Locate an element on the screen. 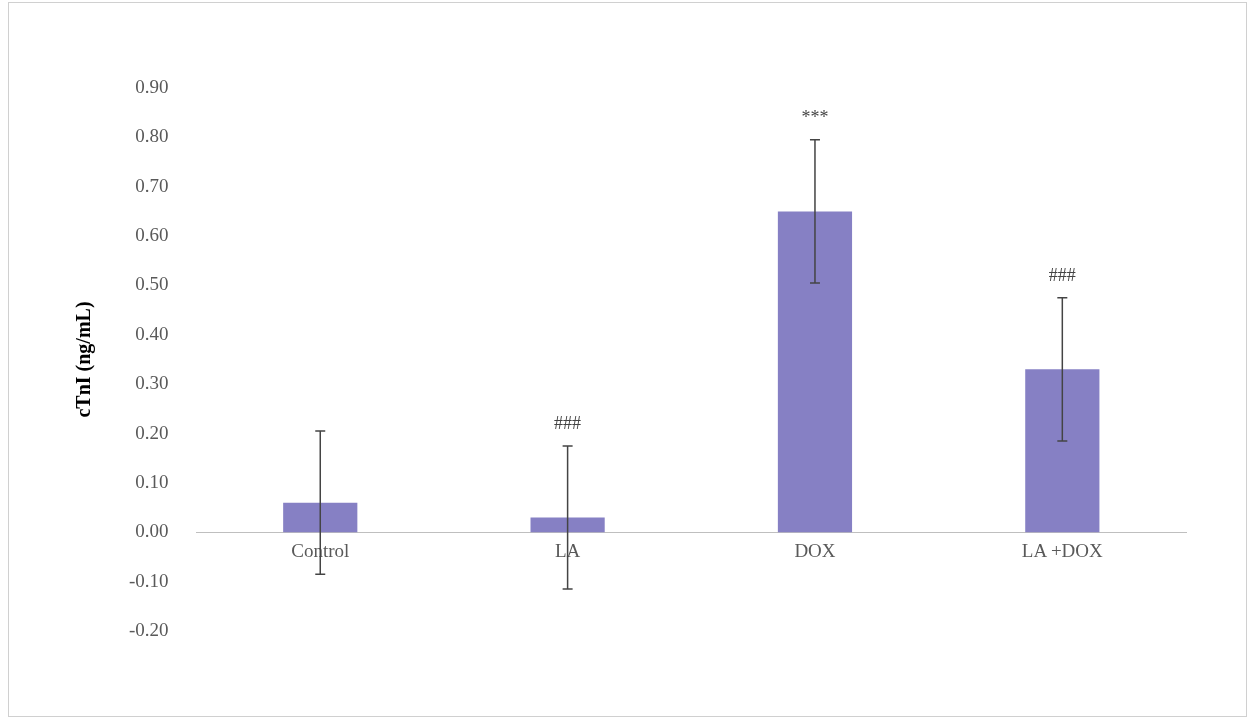 This screenshot has height=719, width=1251. x-tick-label: DOX is located at coordinates (815, 550).